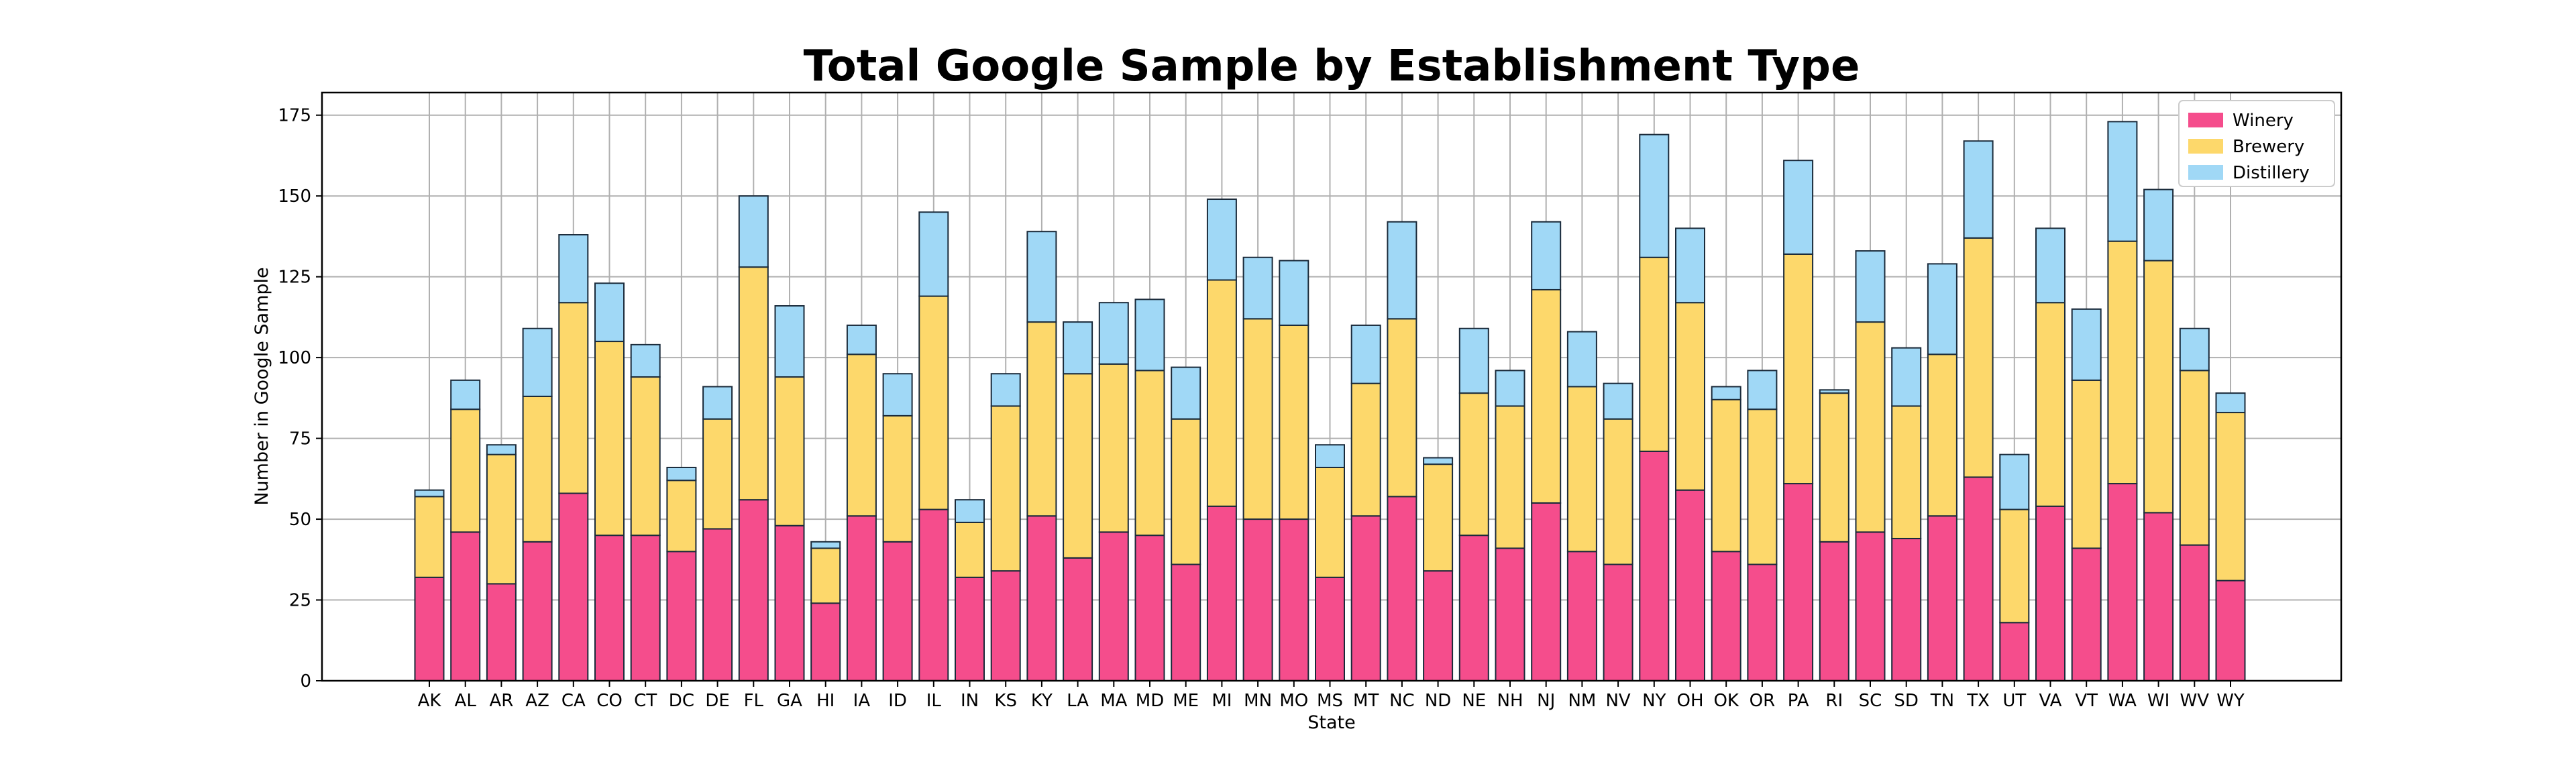  I want to click on x-tick-label: ND, so click(1438, 701).